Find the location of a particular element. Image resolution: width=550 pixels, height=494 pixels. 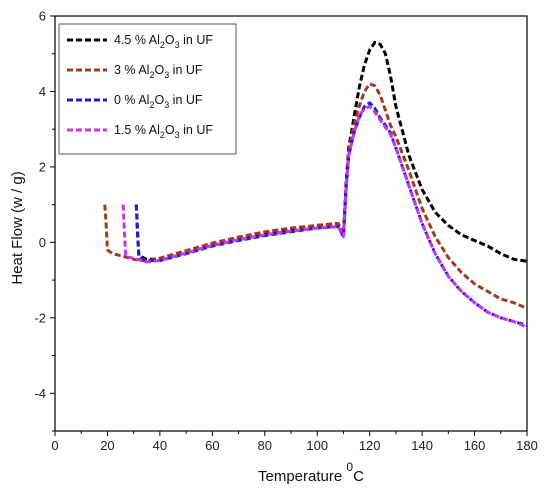

x-tick-label: 180 is located at coordinates (527, 445).